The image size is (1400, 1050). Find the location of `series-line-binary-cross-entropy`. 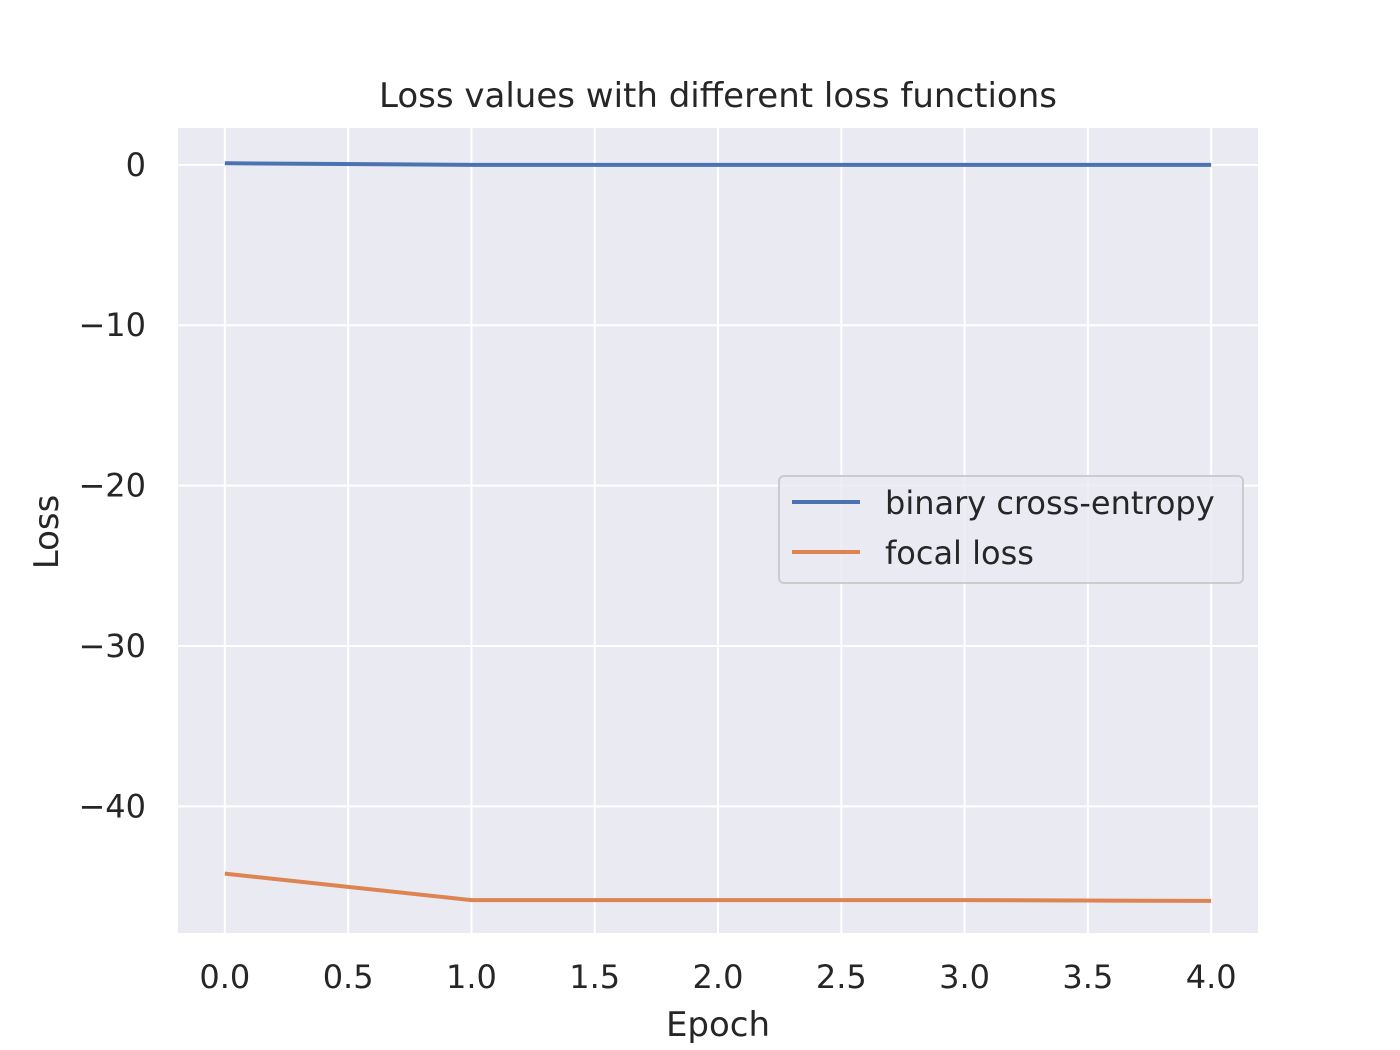

series-line-binary-cross-entropy is located at coordinates (718, 164).